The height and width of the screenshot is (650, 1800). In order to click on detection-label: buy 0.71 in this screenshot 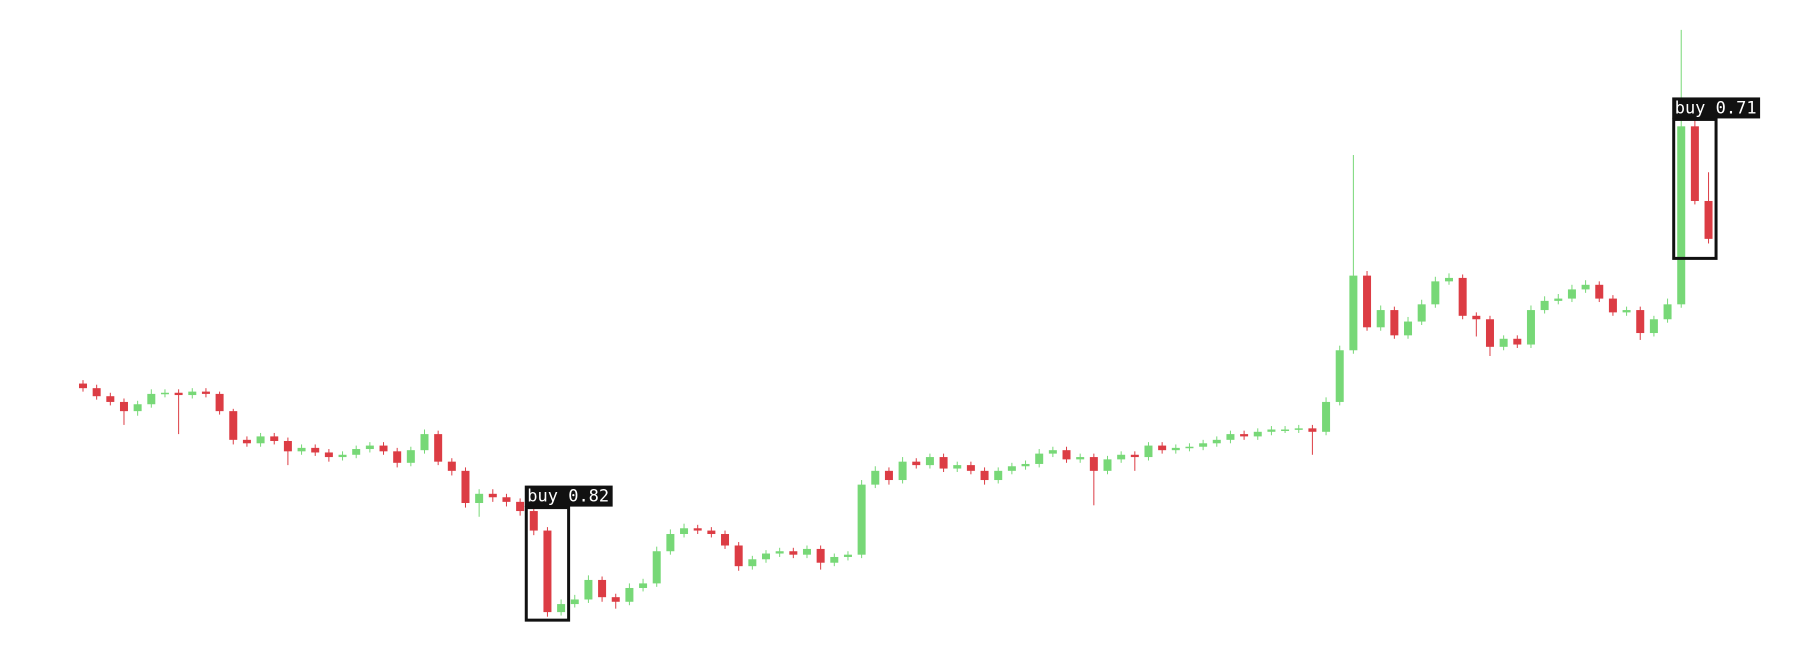, I will do `click(1716, 108)`.